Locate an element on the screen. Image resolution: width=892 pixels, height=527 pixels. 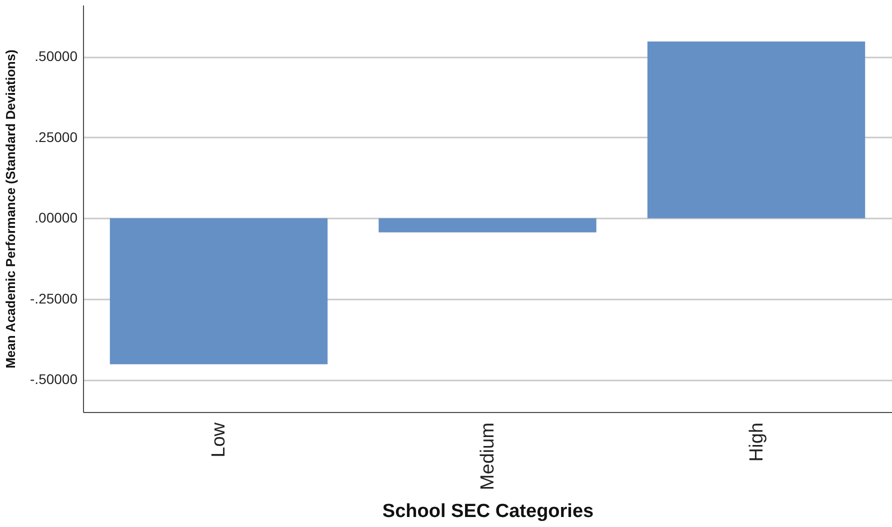
y-axis-title: Mean Academic Performance (Standard Deviations) is located at coordinates (10, 209).